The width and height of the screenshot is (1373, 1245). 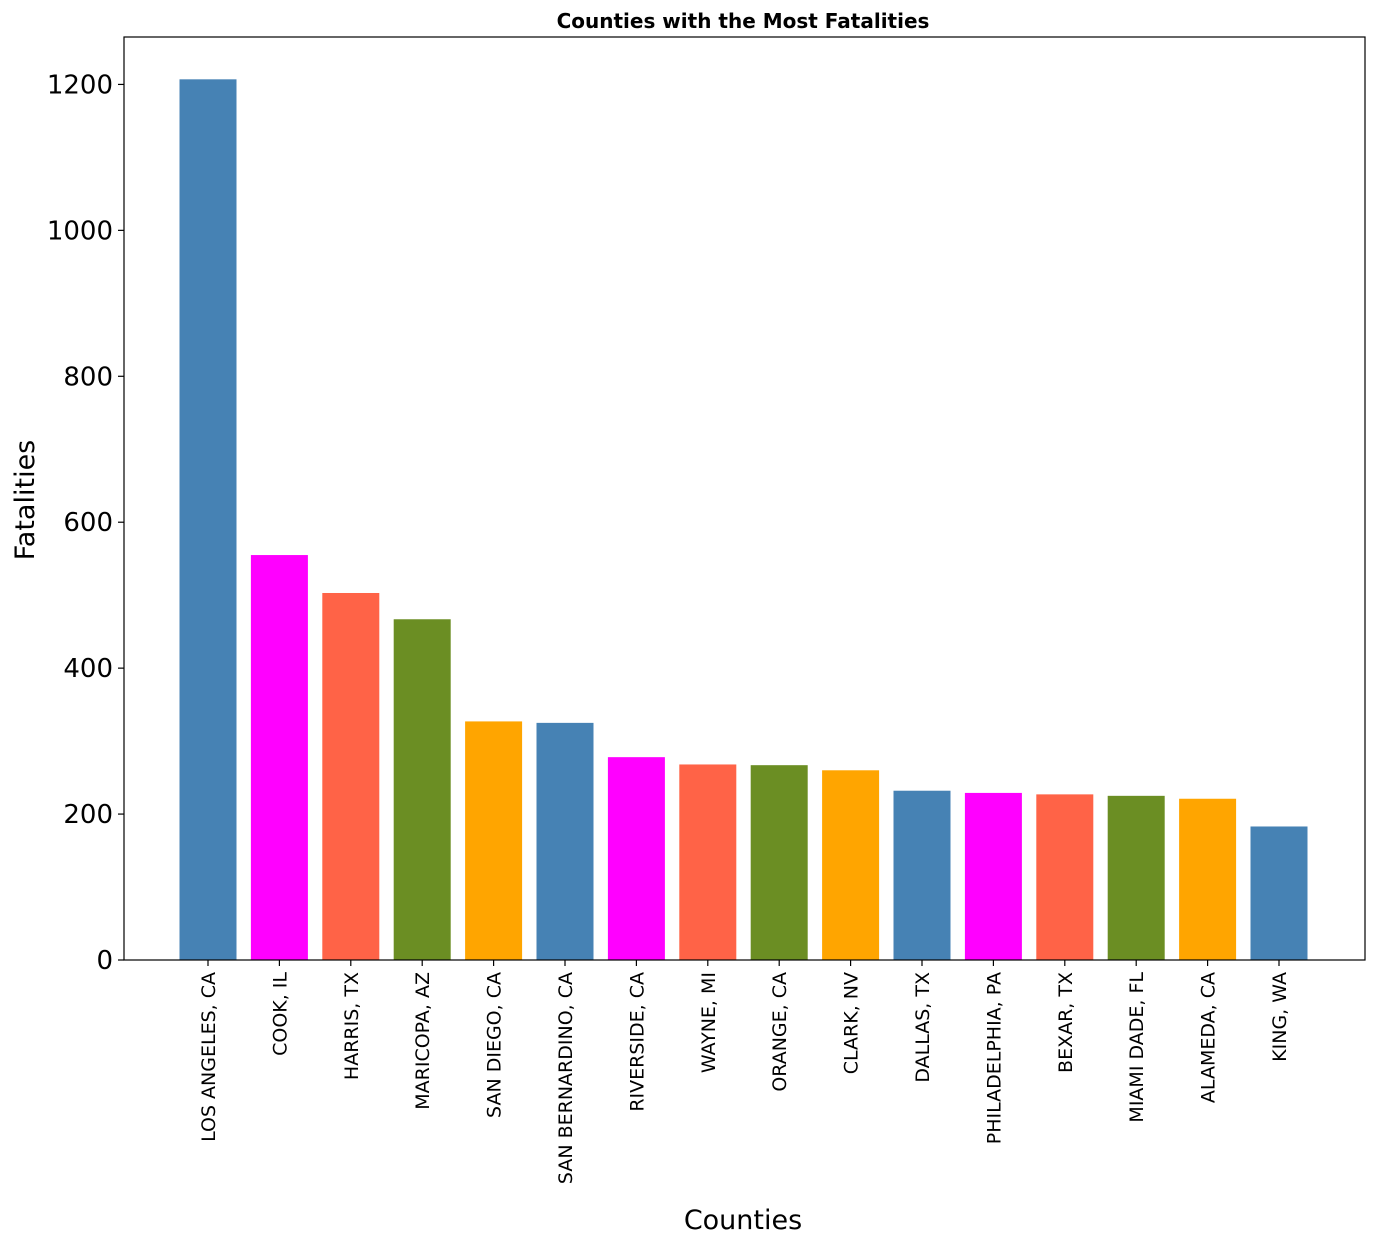 I want to click on x-tick-label: MARICOPA, AZ, so click(x=423, y=1041).